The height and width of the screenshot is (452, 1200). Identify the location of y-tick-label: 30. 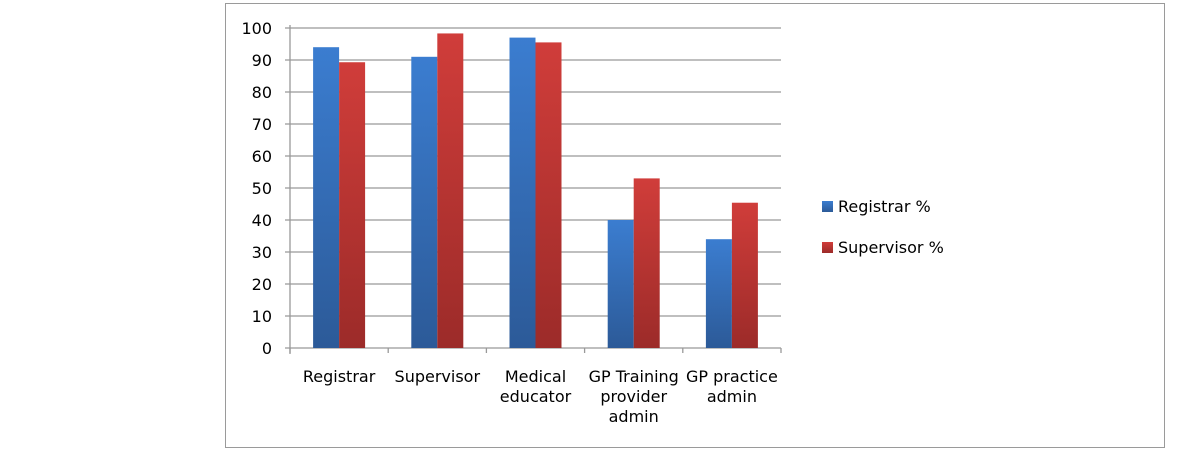
(262, 252).